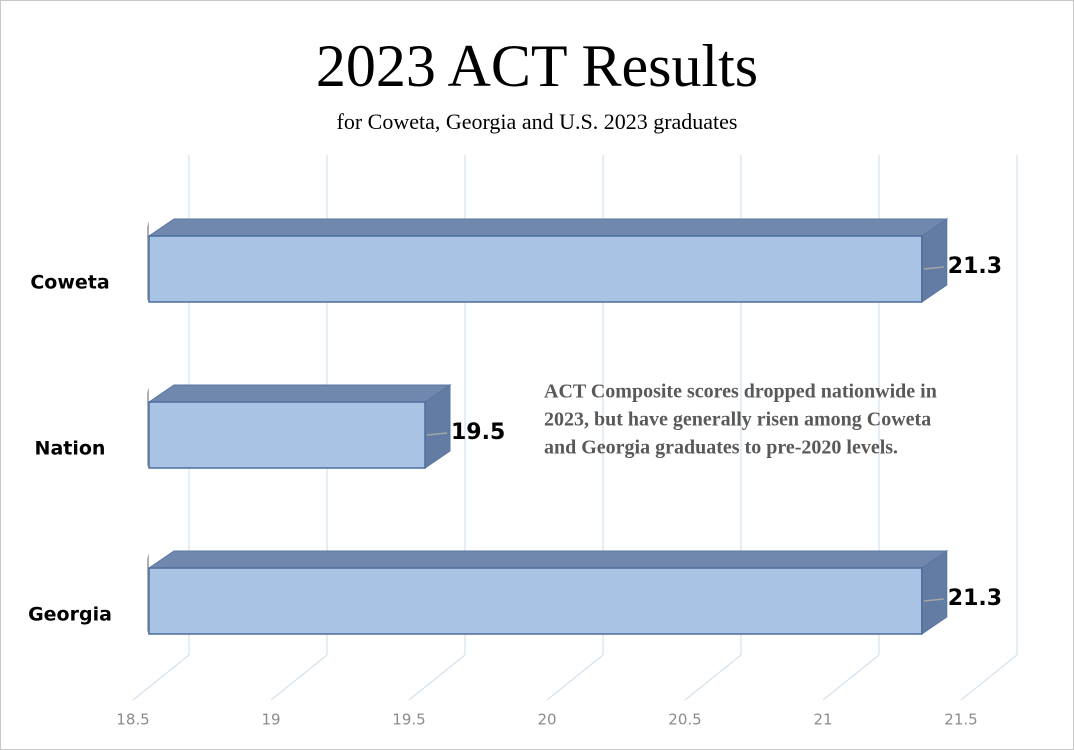 The image size is (1074, 750). I want to click on category-label: Georgia, so click(70, 615).